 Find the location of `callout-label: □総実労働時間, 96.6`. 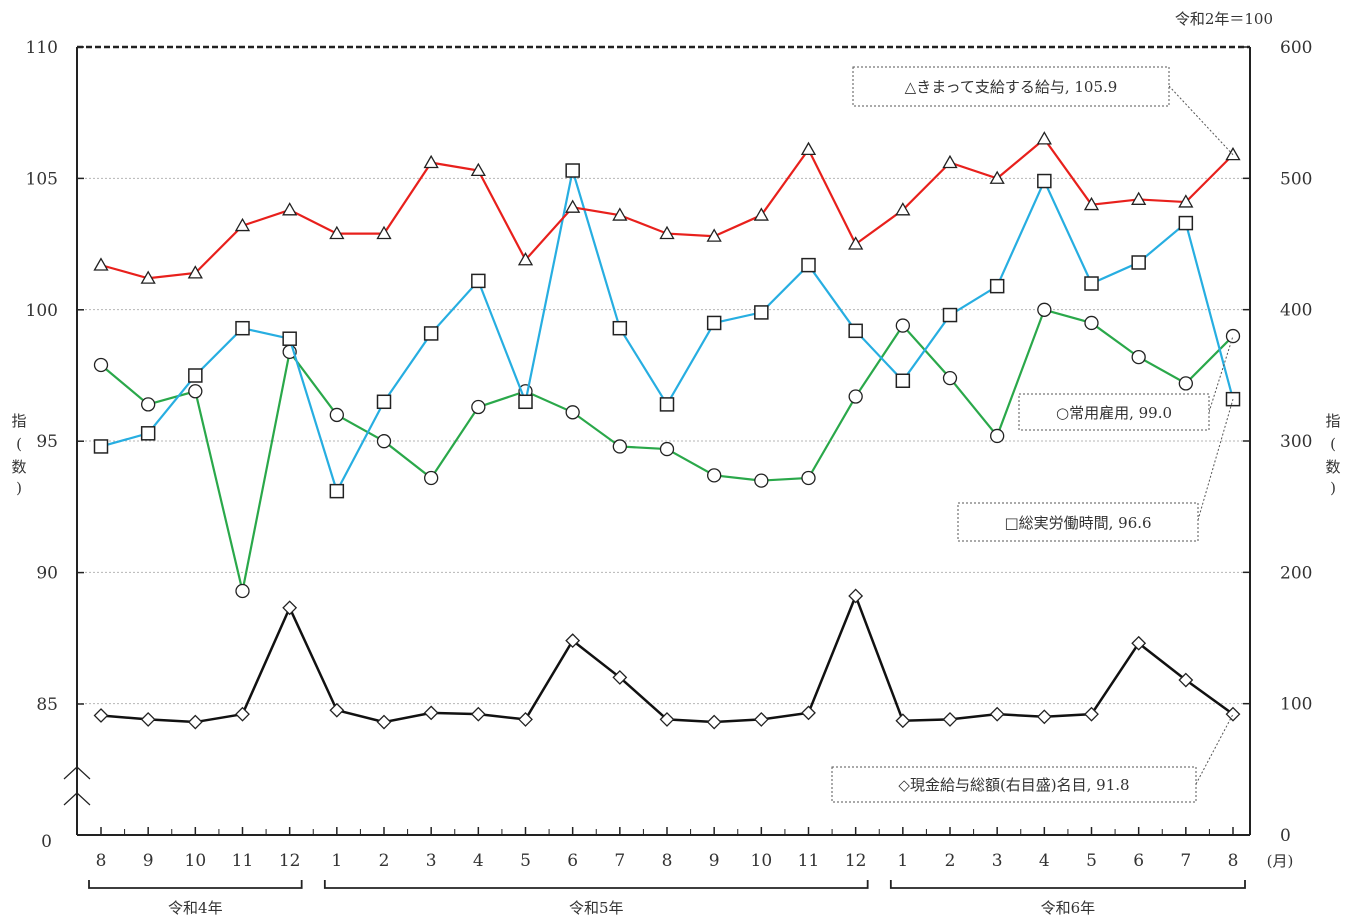

callout-label: □総実労働時間, 96.6 is located at coordinates (1077, 523).